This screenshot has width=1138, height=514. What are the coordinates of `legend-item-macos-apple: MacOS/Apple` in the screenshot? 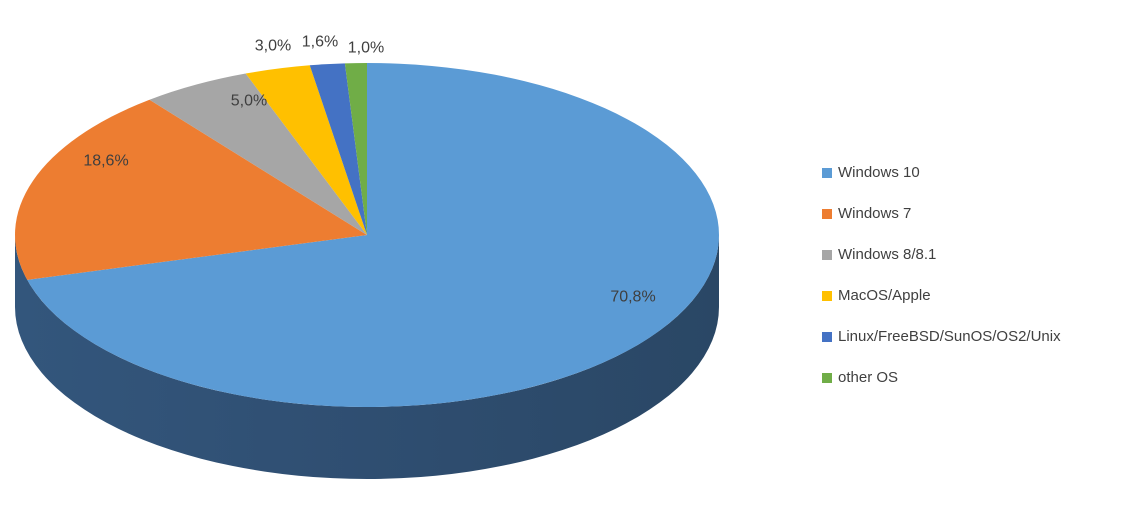 It's located at (876, 296).